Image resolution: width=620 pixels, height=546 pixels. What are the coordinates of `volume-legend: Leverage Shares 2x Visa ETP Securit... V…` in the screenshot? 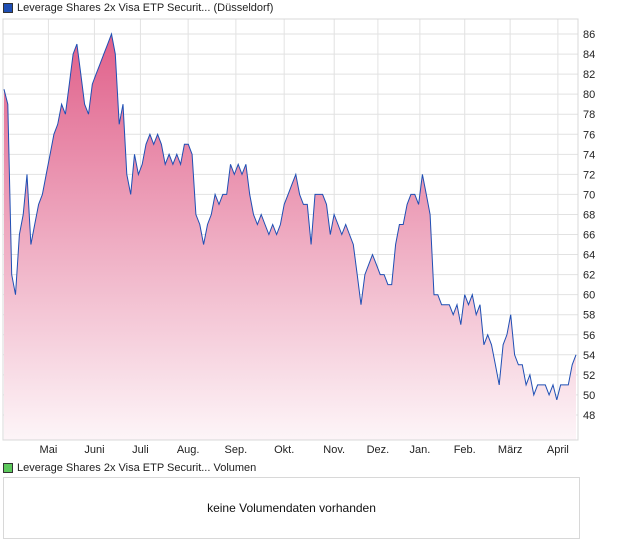 It's located at (129, 468).